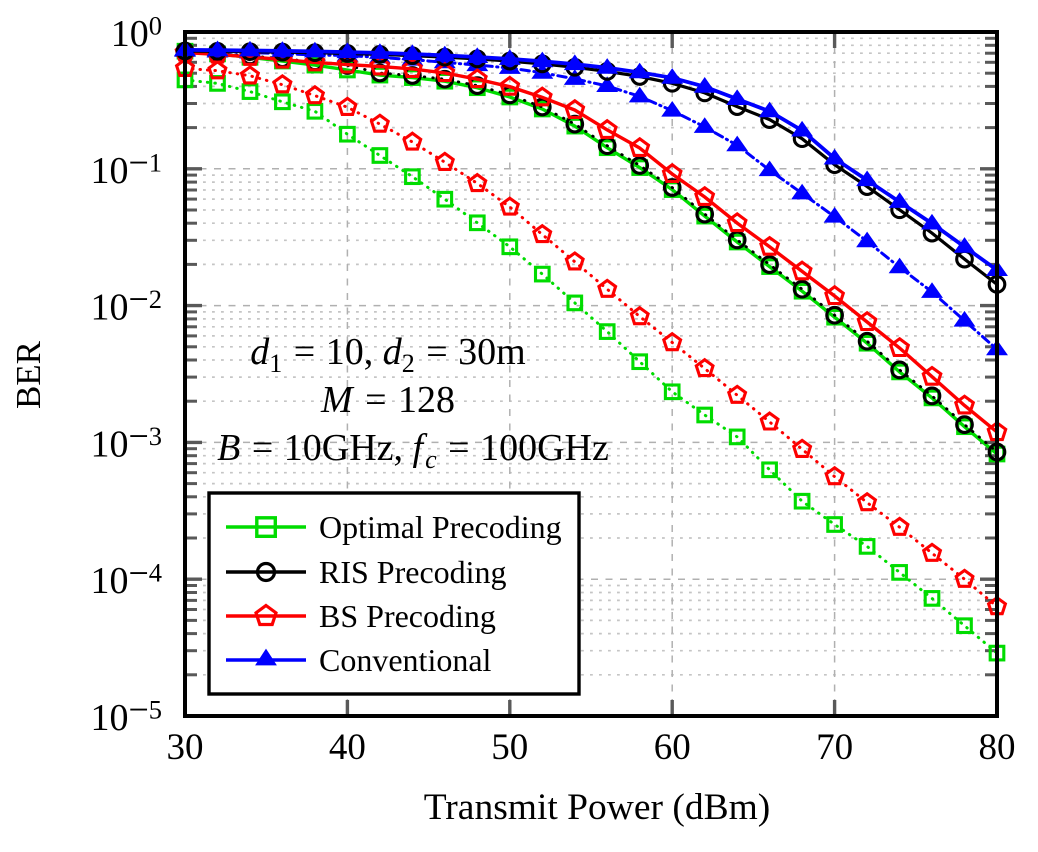 The height and width of the screenshot is (852, 1038). I want to click on svg-text: B = 10GHz, fc = 100GHz, so click(413, 450).